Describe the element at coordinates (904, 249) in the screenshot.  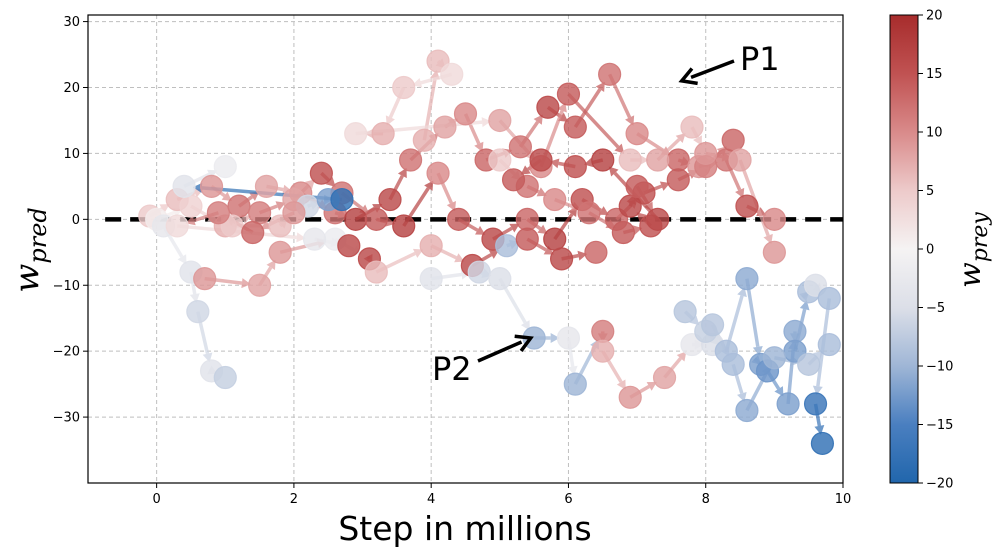
I see `colorbar` at that location.